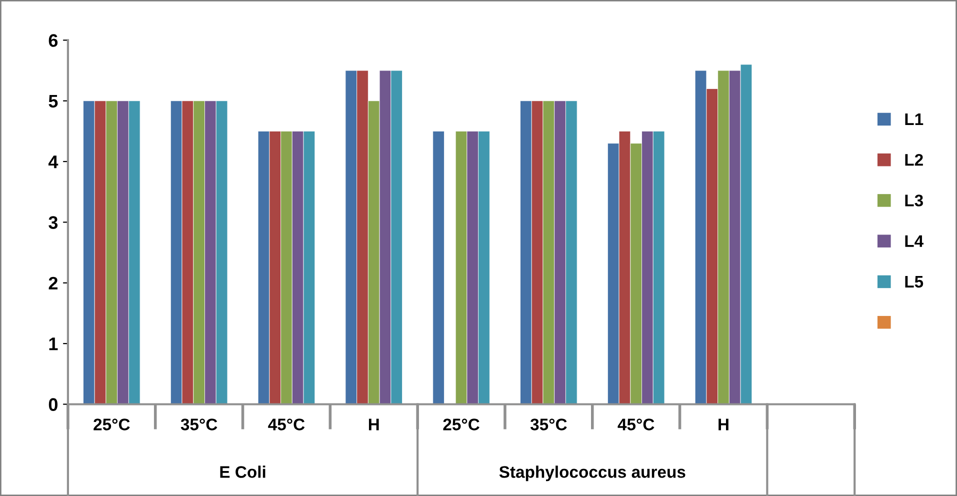 The height and width of the screenshot is (496, 957). I want to click on text: Staphylococcus aureus, so click(592, 474).